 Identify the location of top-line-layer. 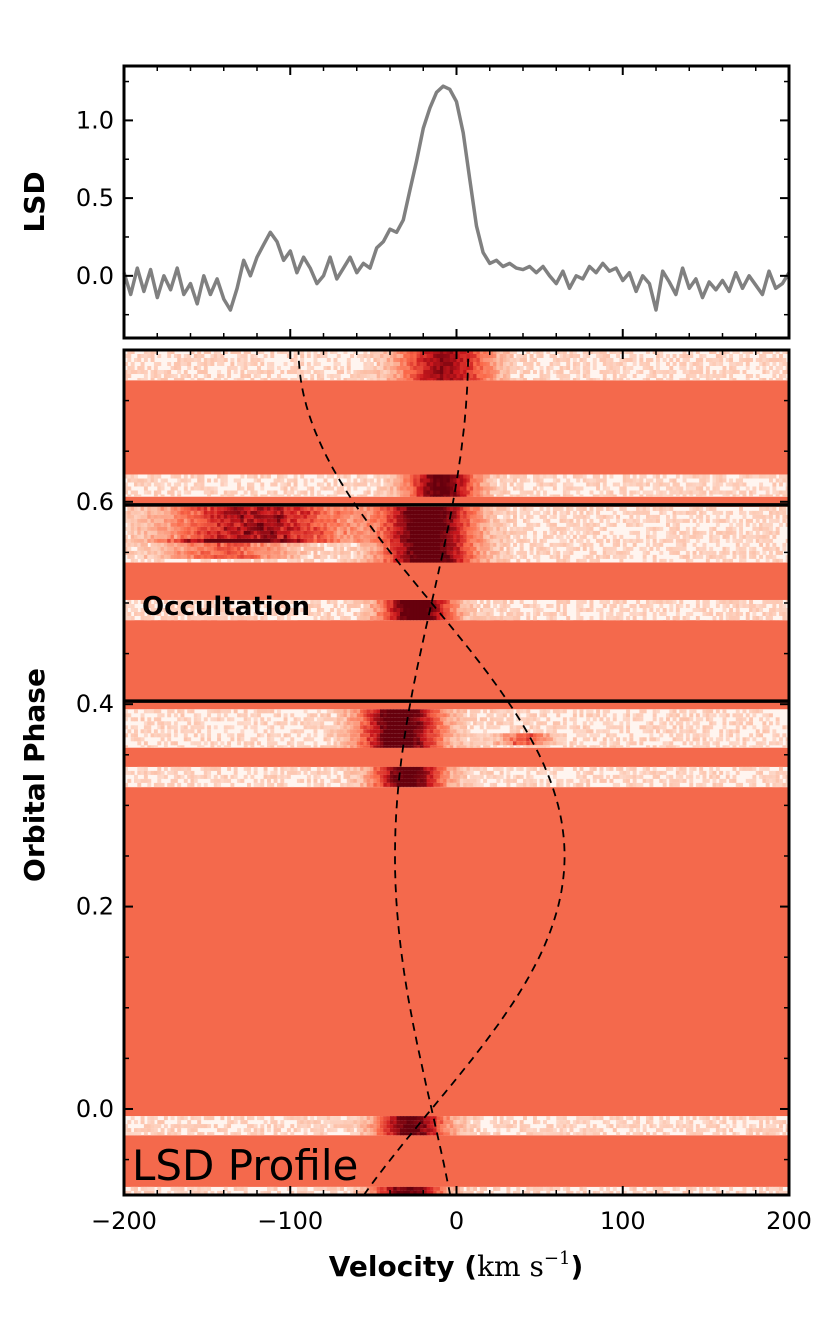
(456, 198).